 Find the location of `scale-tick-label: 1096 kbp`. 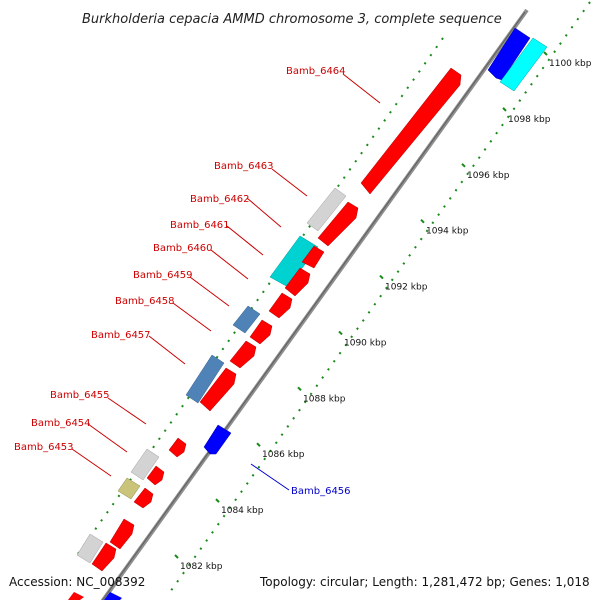

scale-tick-label: 1096 kbp is located at coordinates (488, 176).